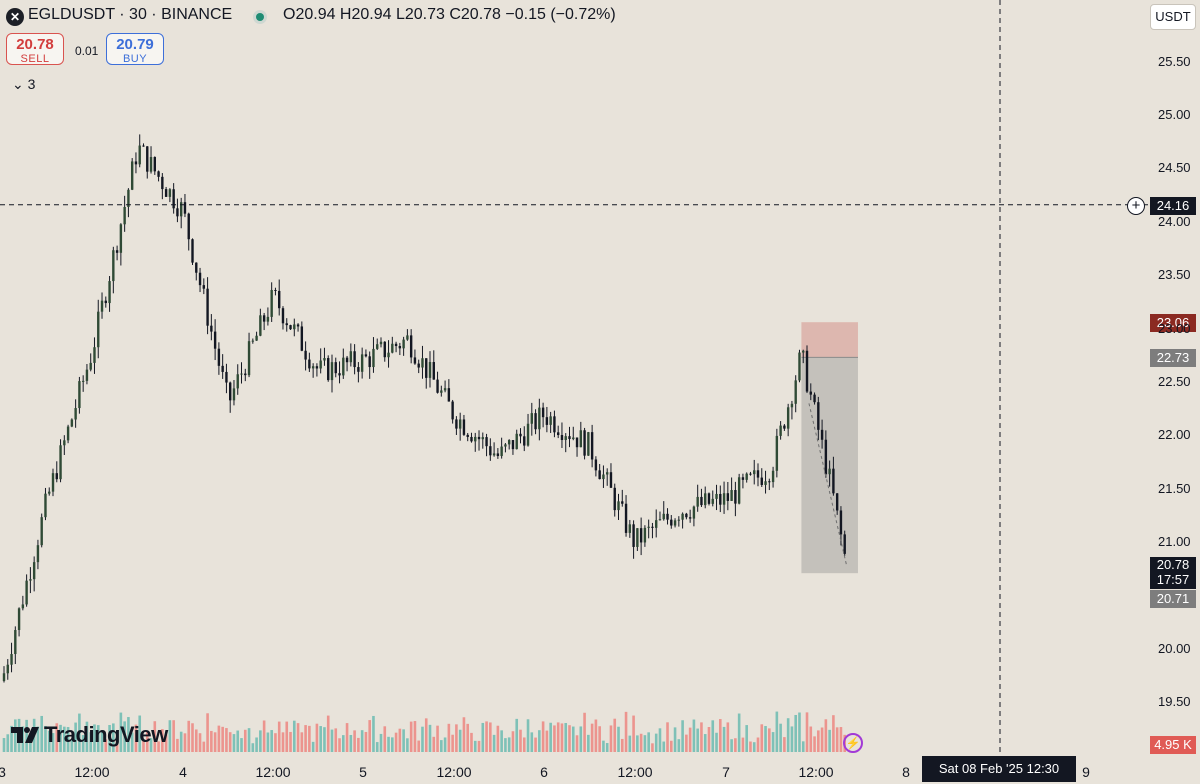  I want to click on add-alert-plus-icon: +, so click(1136, 206).